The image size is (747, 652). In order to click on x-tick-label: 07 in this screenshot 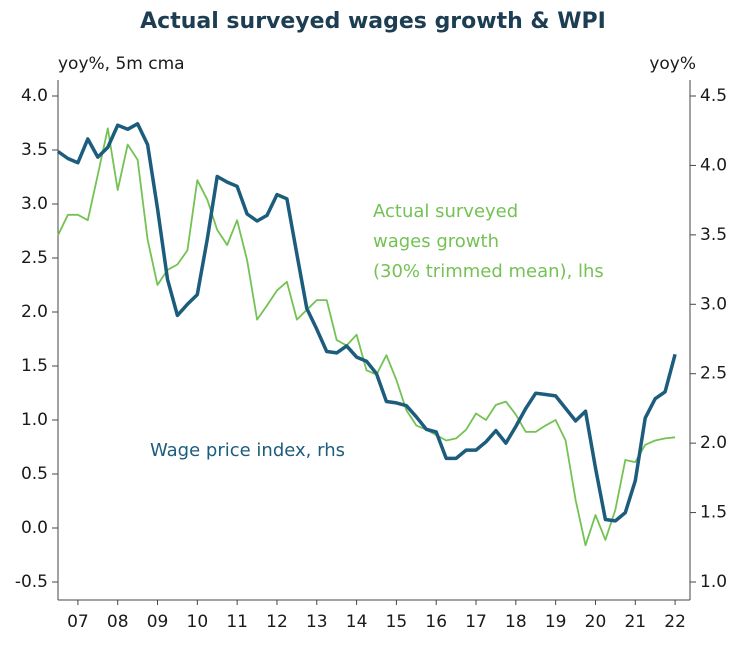, I will do `click(78, 622)`.